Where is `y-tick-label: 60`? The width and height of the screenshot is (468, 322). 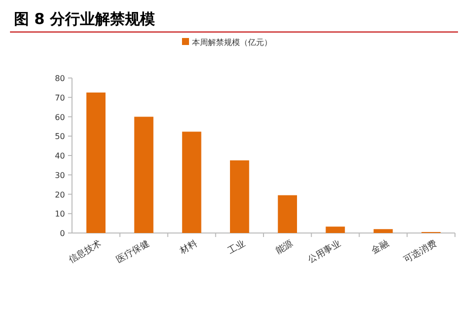
y-tick-label: 60 is located at coordinates (59, 117).